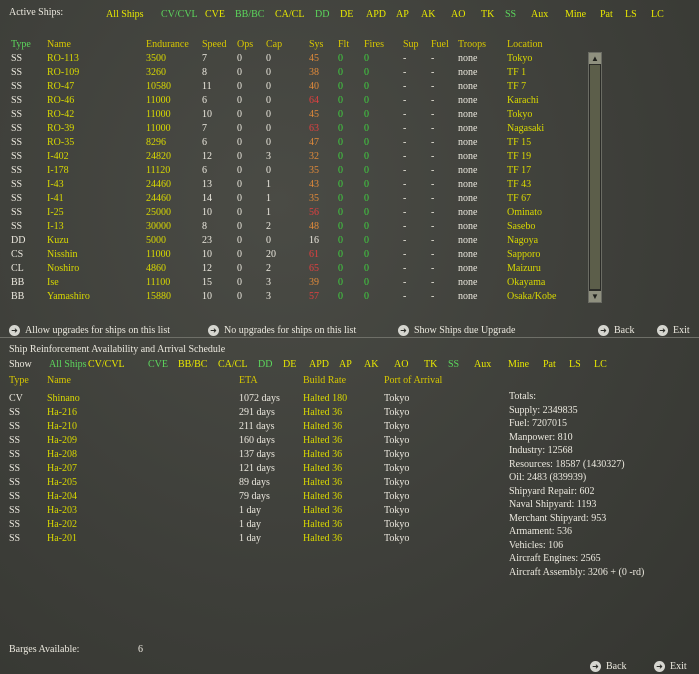 The image size is (699, 674). I want to click on column-header-location: Location, so click(525, 44).